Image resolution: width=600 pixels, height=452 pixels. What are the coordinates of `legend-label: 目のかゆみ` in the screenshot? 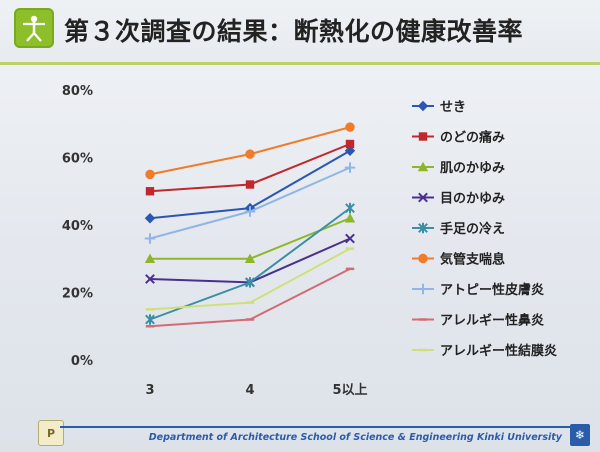 It's located at (472, 199).